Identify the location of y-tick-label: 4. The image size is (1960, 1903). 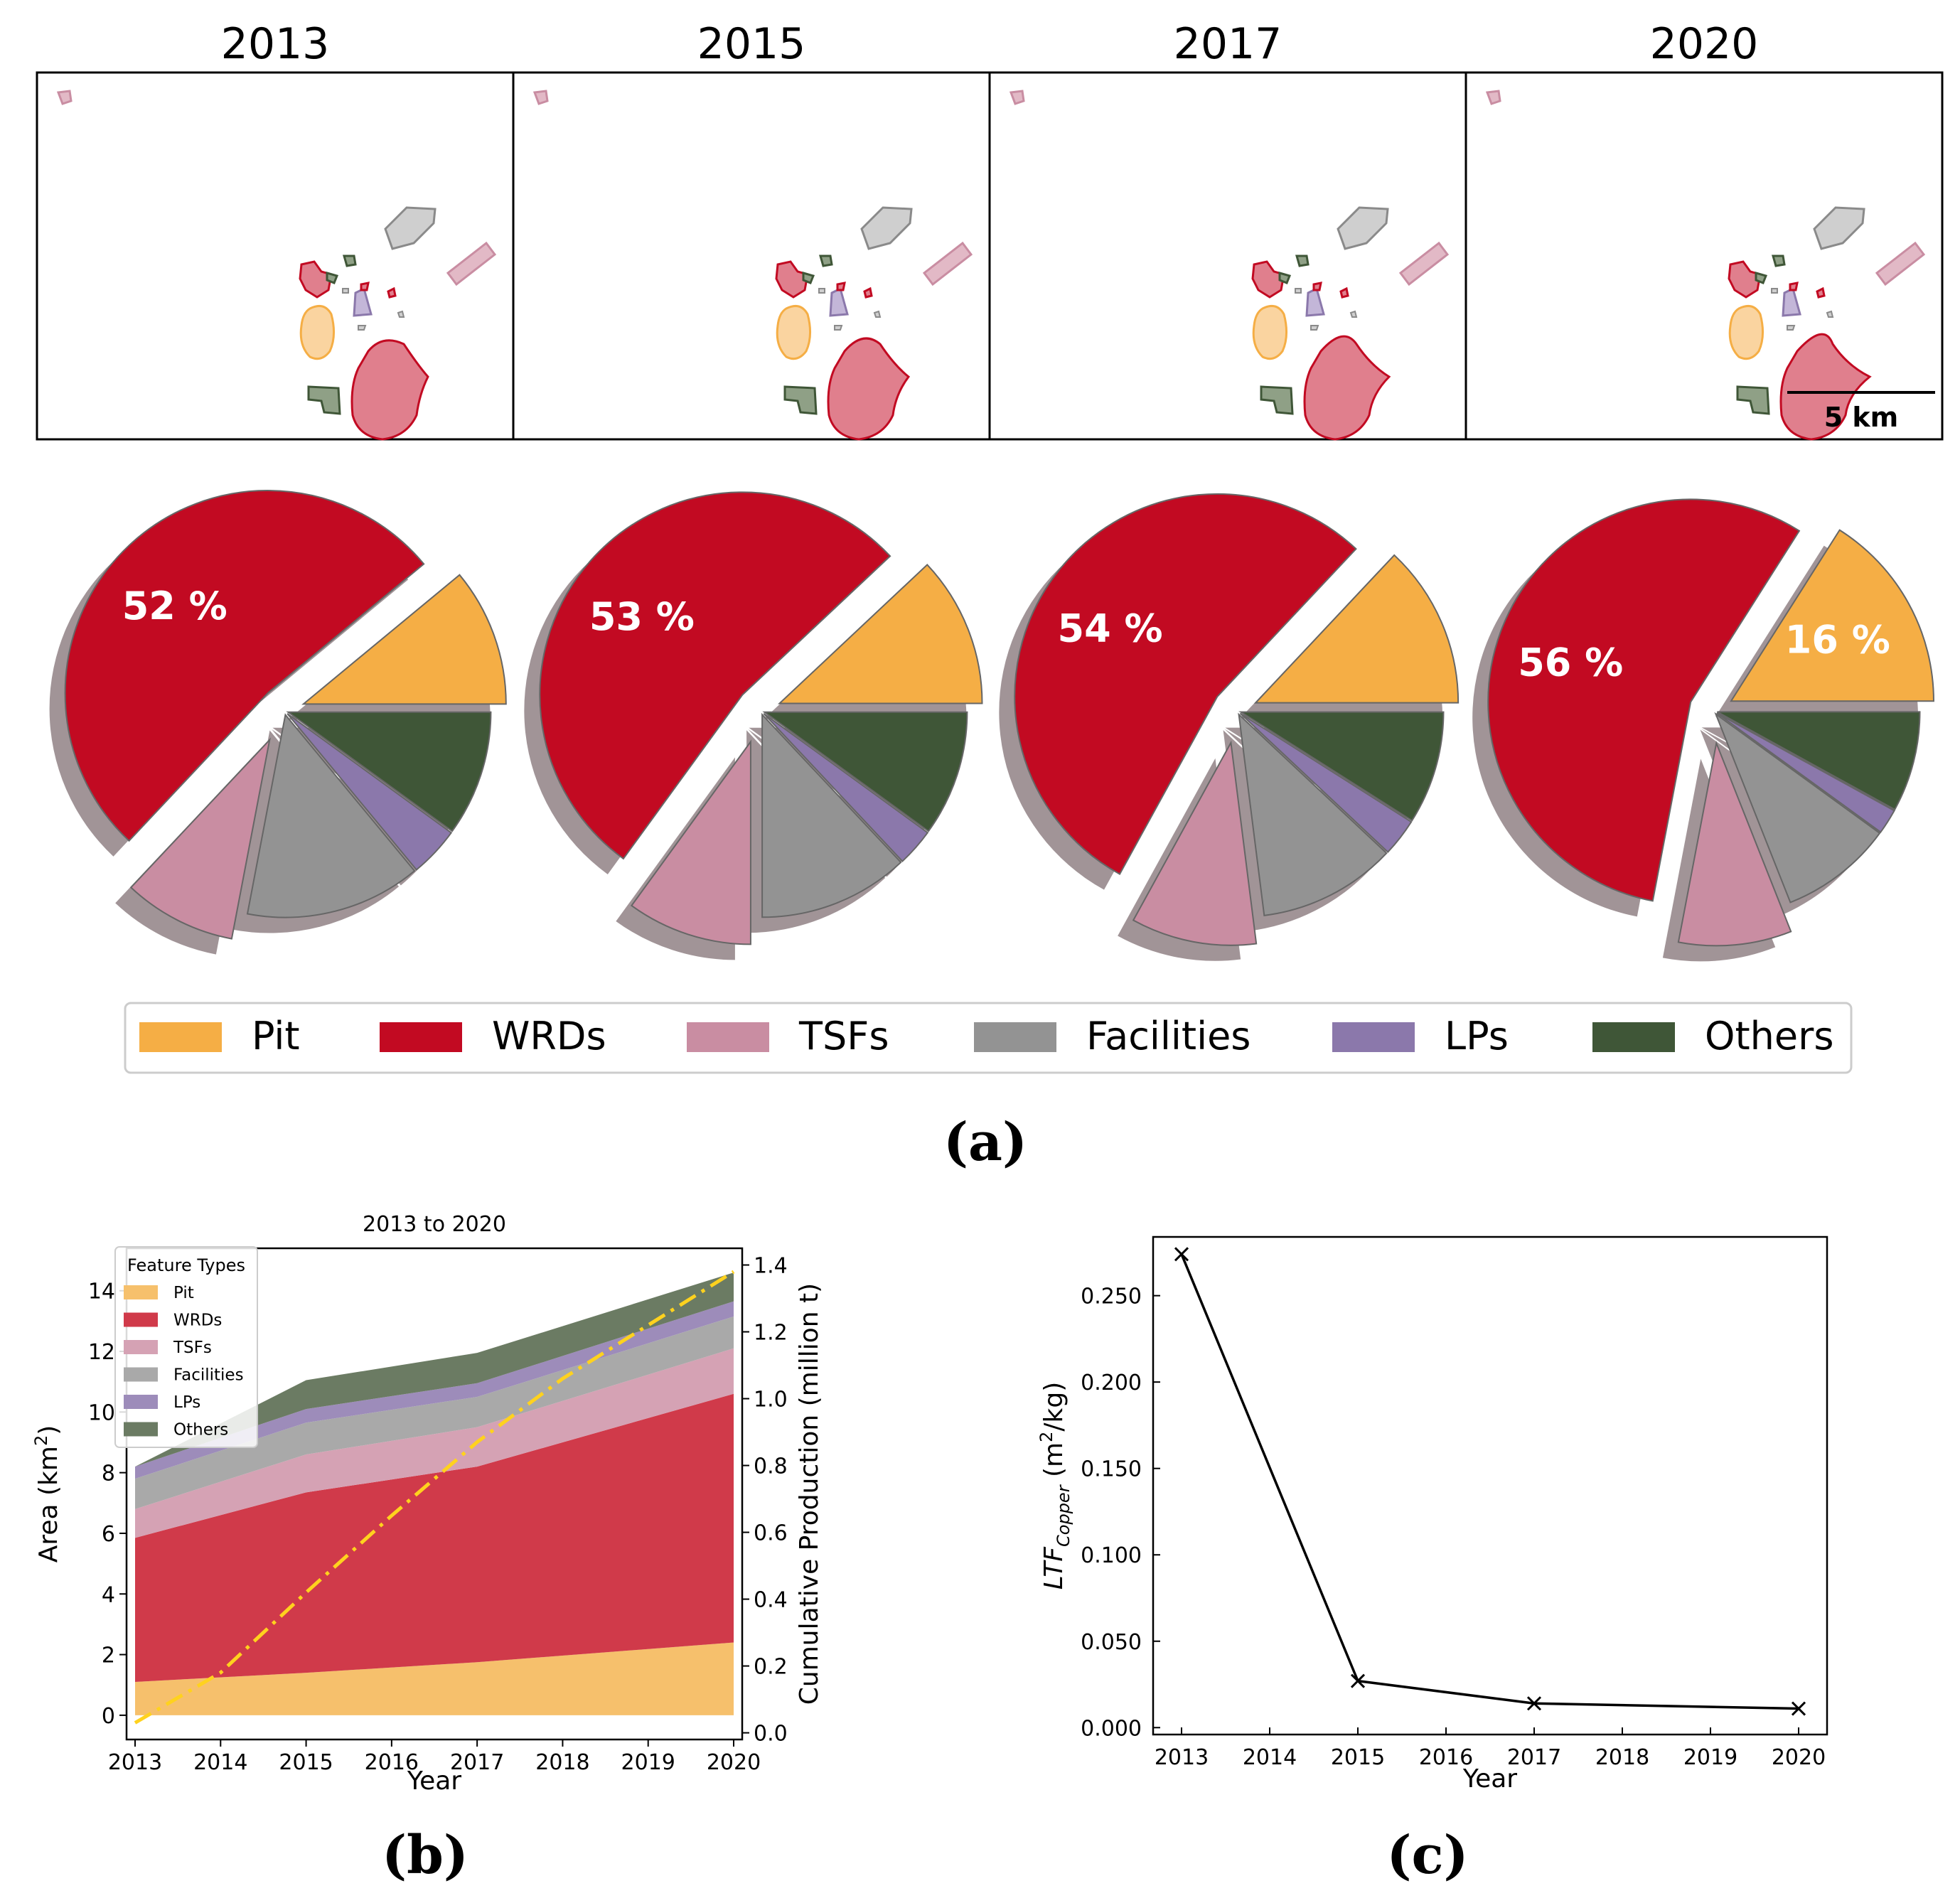
(108, 1595).